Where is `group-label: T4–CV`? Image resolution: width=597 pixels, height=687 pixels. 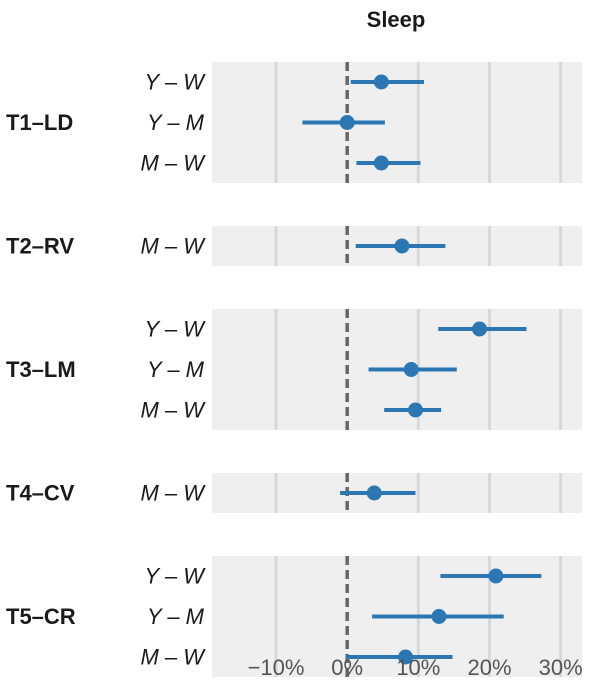 group-label: T4–CV is located at coordinates (40, 493).